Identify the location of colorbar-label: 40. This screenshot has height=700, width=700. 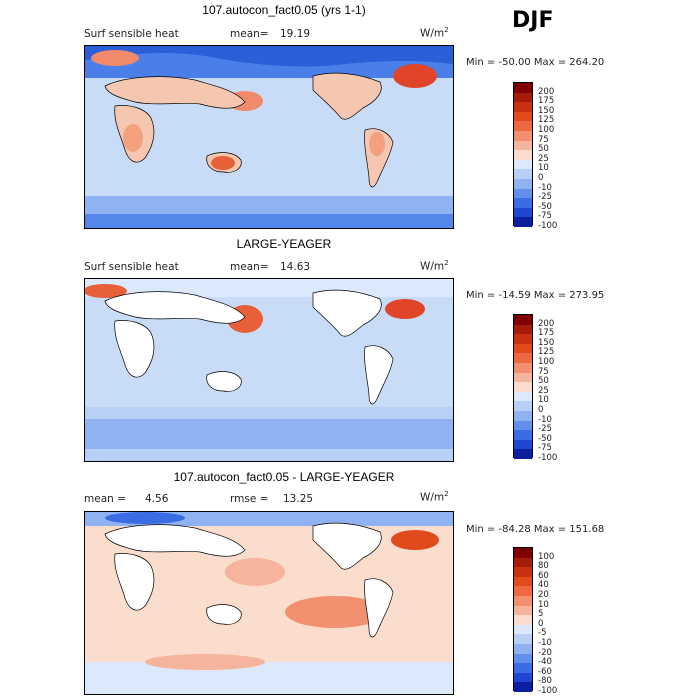
(543, 585).